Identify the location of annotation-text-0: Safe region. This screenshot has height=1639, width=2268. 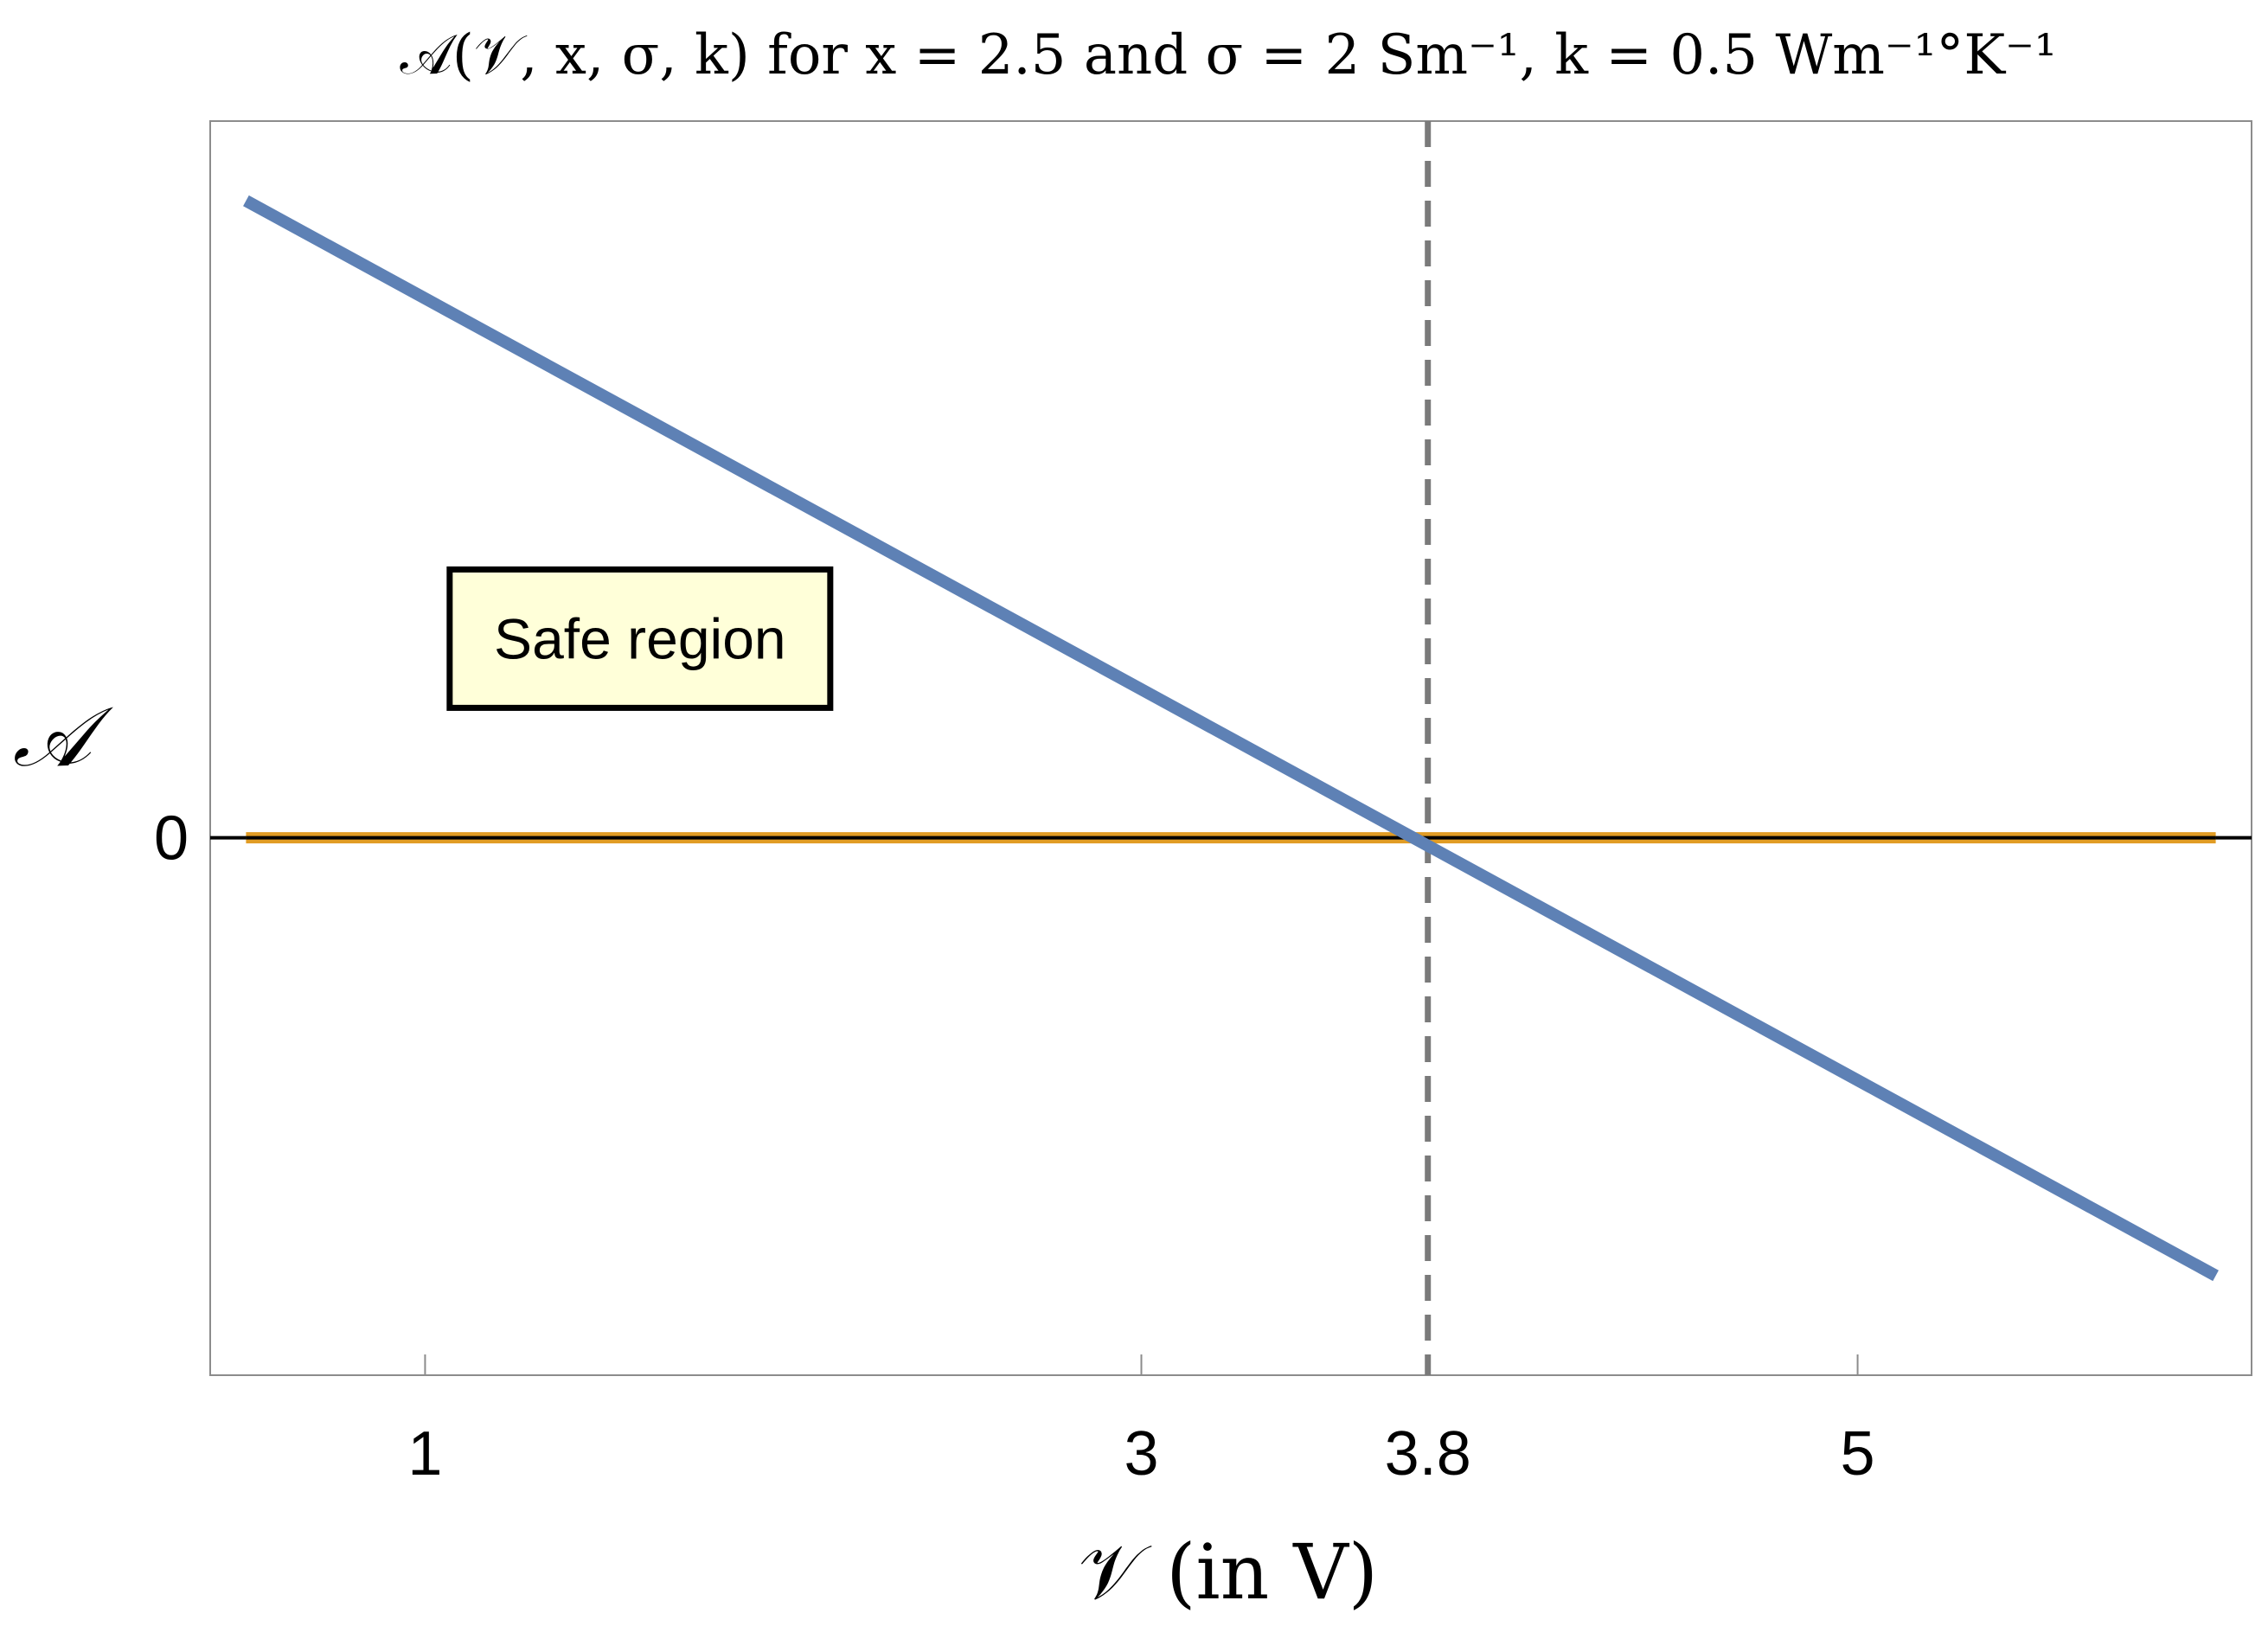
(640, 638).